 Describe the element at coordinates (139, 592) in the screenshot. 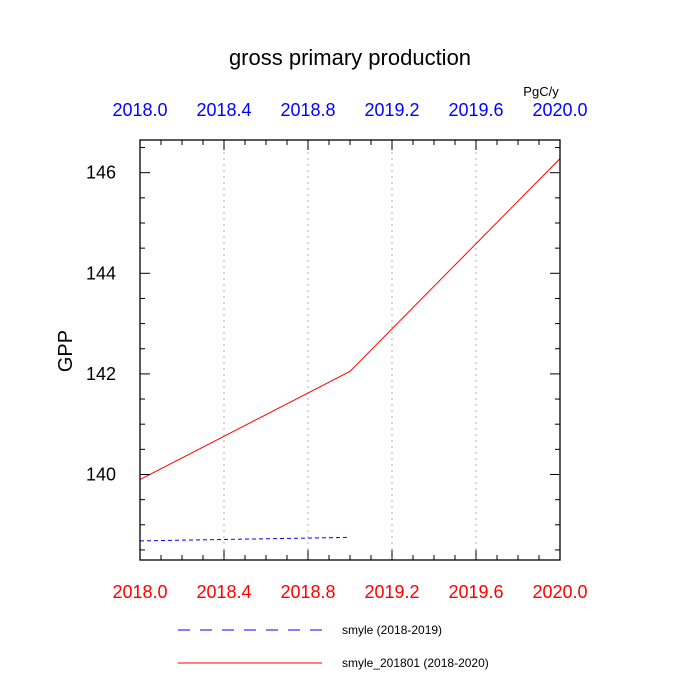

I see `x-bottom-tick-label: 2018.0` at that location.